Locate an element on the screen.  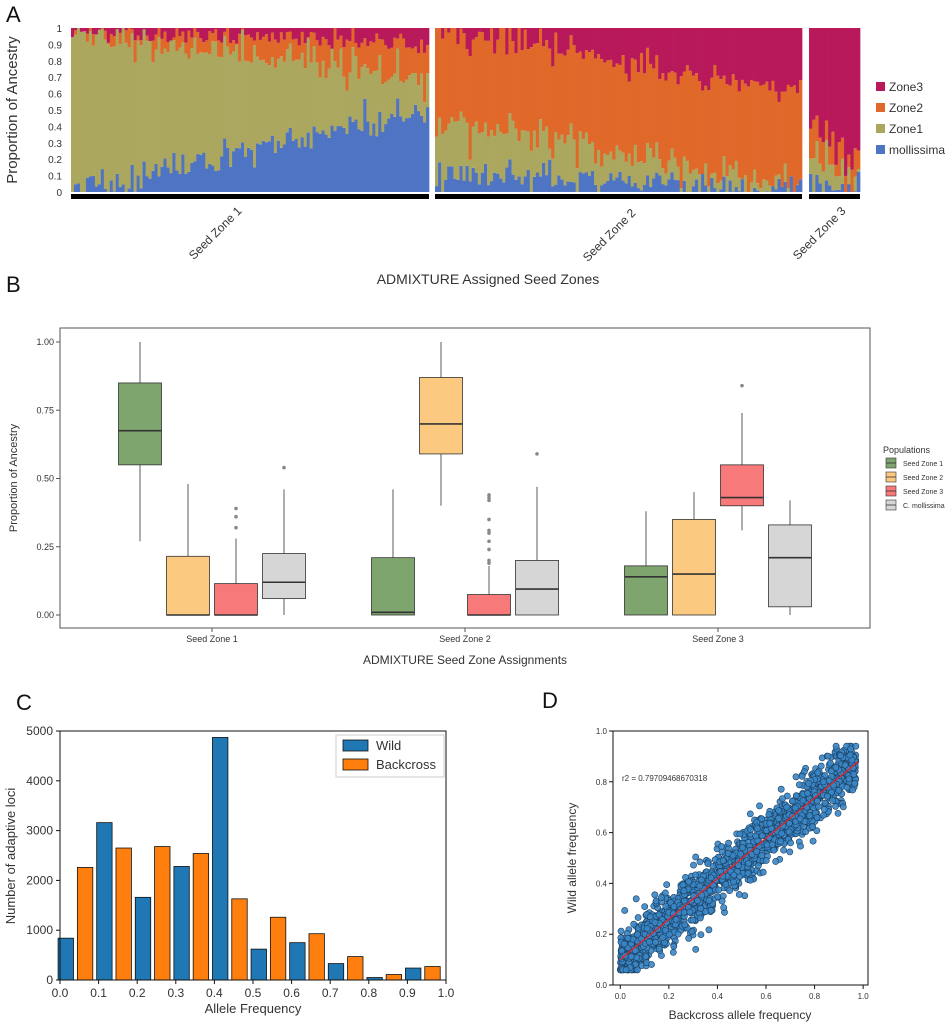
scatter-y-label: Wild allele frequency is located at coordinates (572, 858).